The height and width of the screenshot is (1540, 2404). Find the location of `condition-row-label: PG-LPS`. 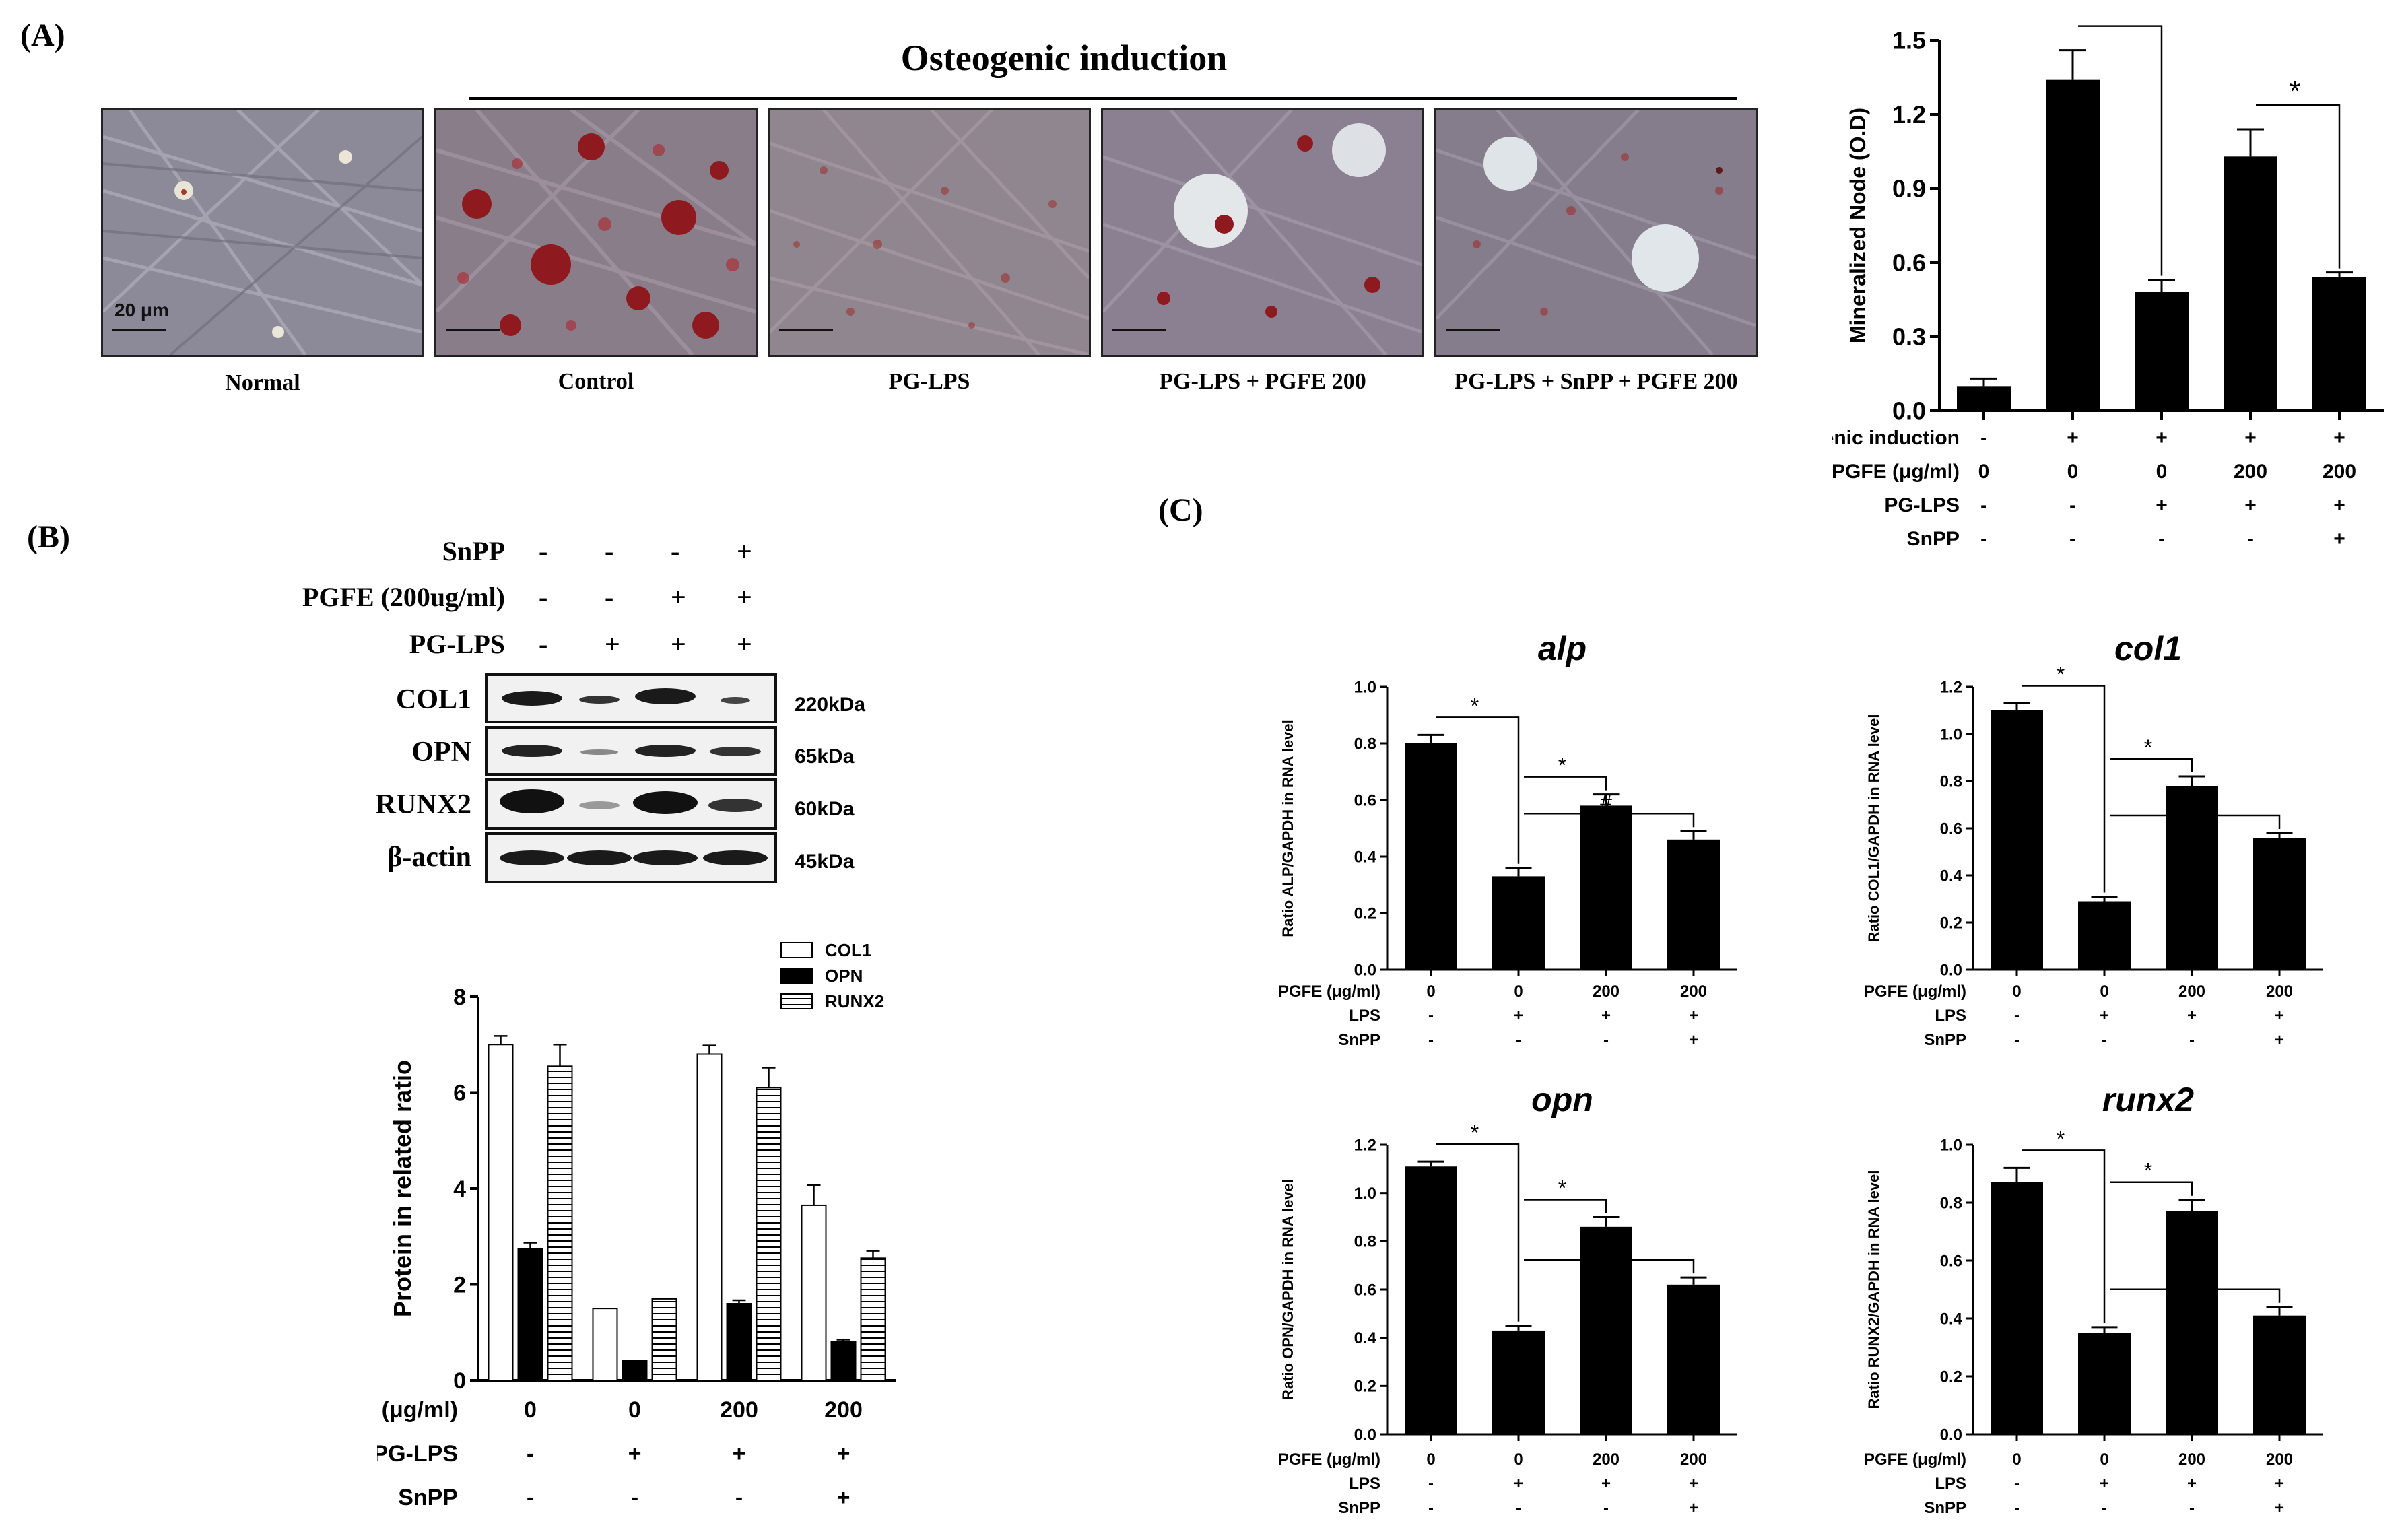

condition-row-label: PG-LPS is located at coordinates (1922, 505).